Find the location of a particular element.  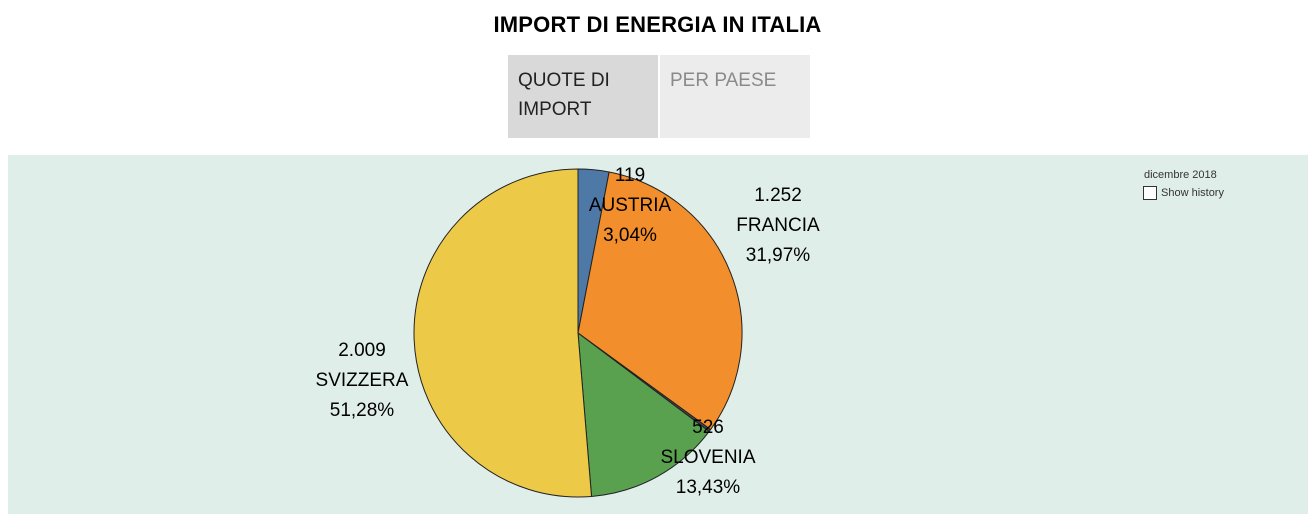

show-history-checkbox is located at coordinates (1150, 193).